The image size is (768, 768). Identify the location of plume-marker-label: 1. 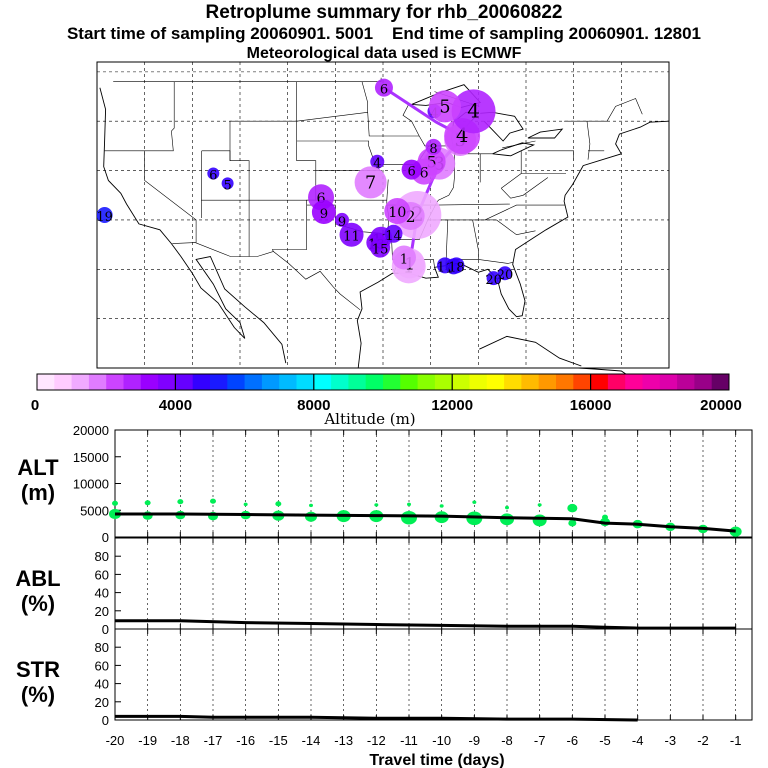
(404, 259).